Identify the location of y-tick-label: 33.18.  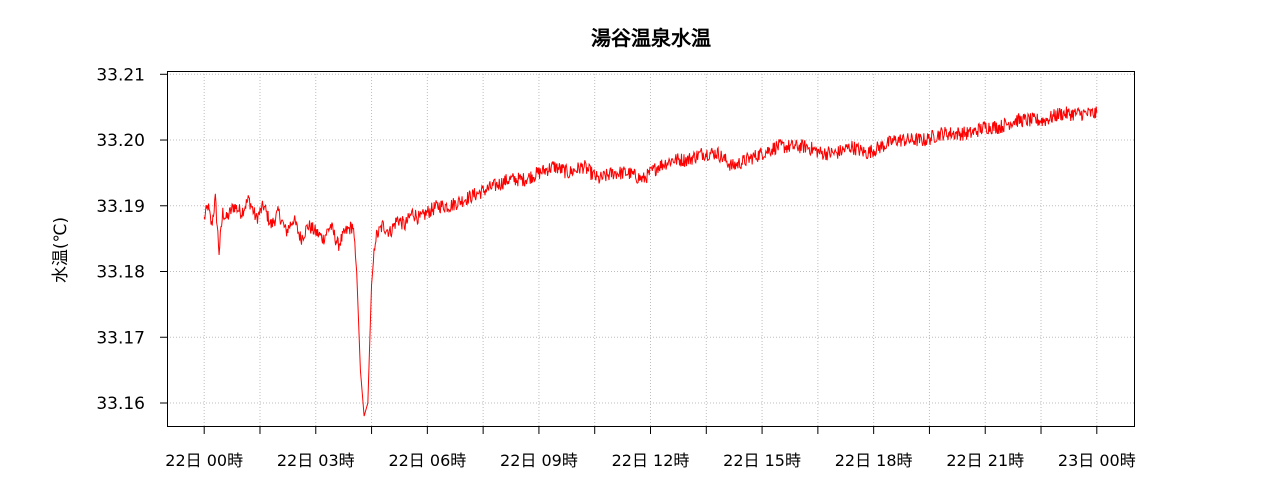
(120, 273).